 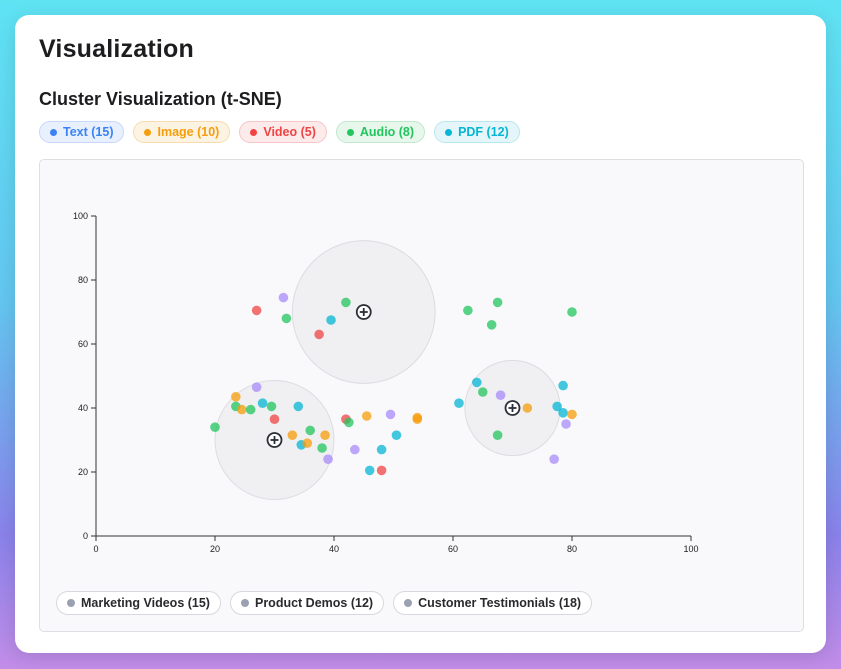 What do you see at coordinates (83, 280) in the screenshot?
I see `y-tick-label: 80` at bounding box center [83, 280].